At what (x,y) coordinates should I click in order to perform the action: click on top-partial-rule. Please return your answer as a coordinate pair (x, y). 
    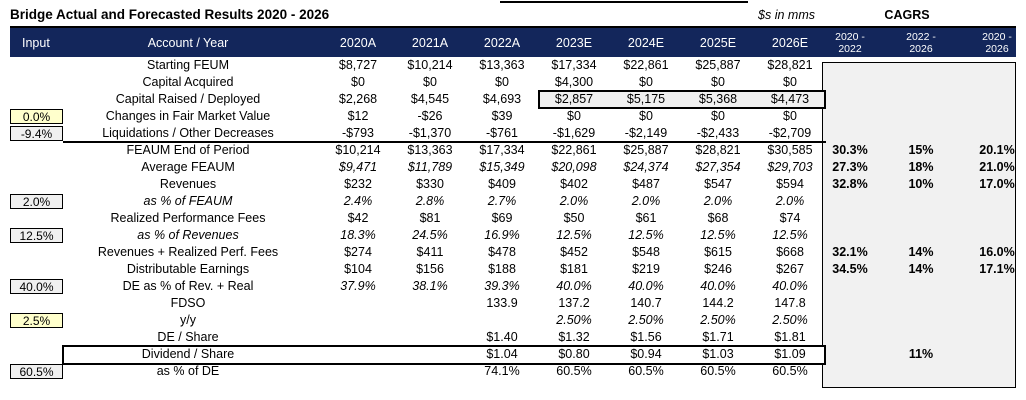
    Looking at the image, I should click on (624, 2).